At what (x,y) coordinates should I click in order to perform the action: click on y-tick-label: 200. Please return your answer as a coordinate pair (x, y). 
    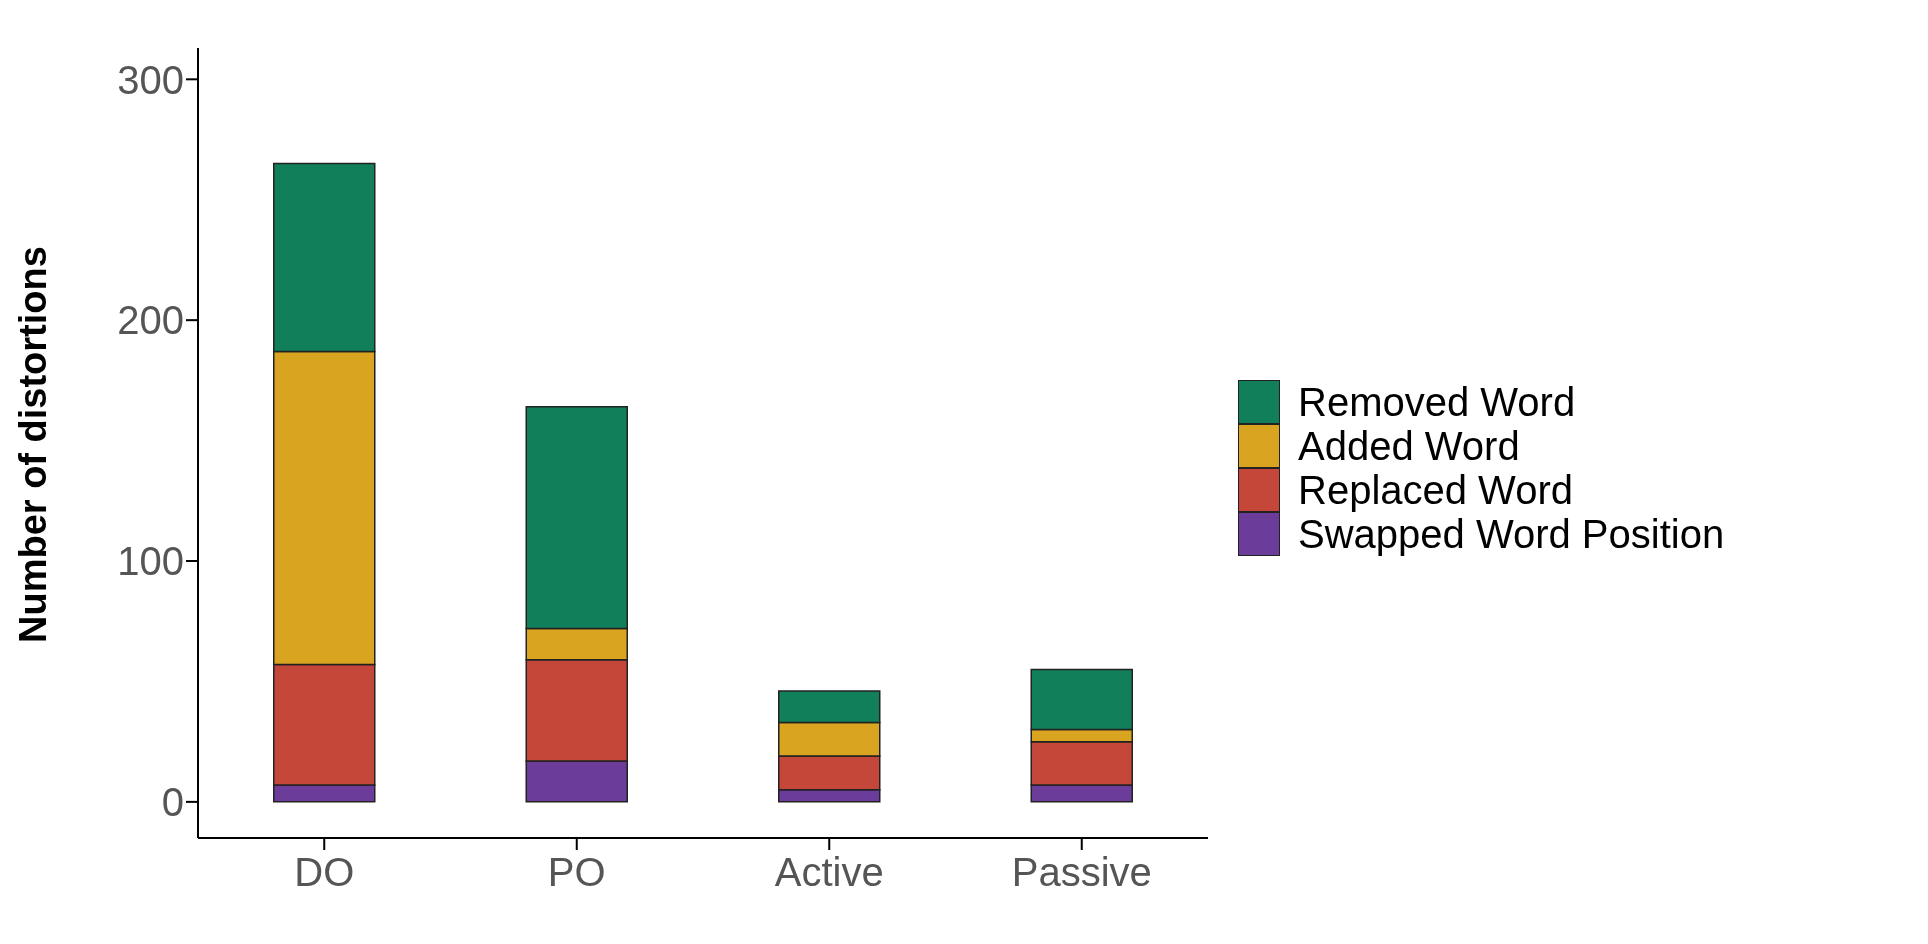
    Looking at the image, I should click on (150, 320).